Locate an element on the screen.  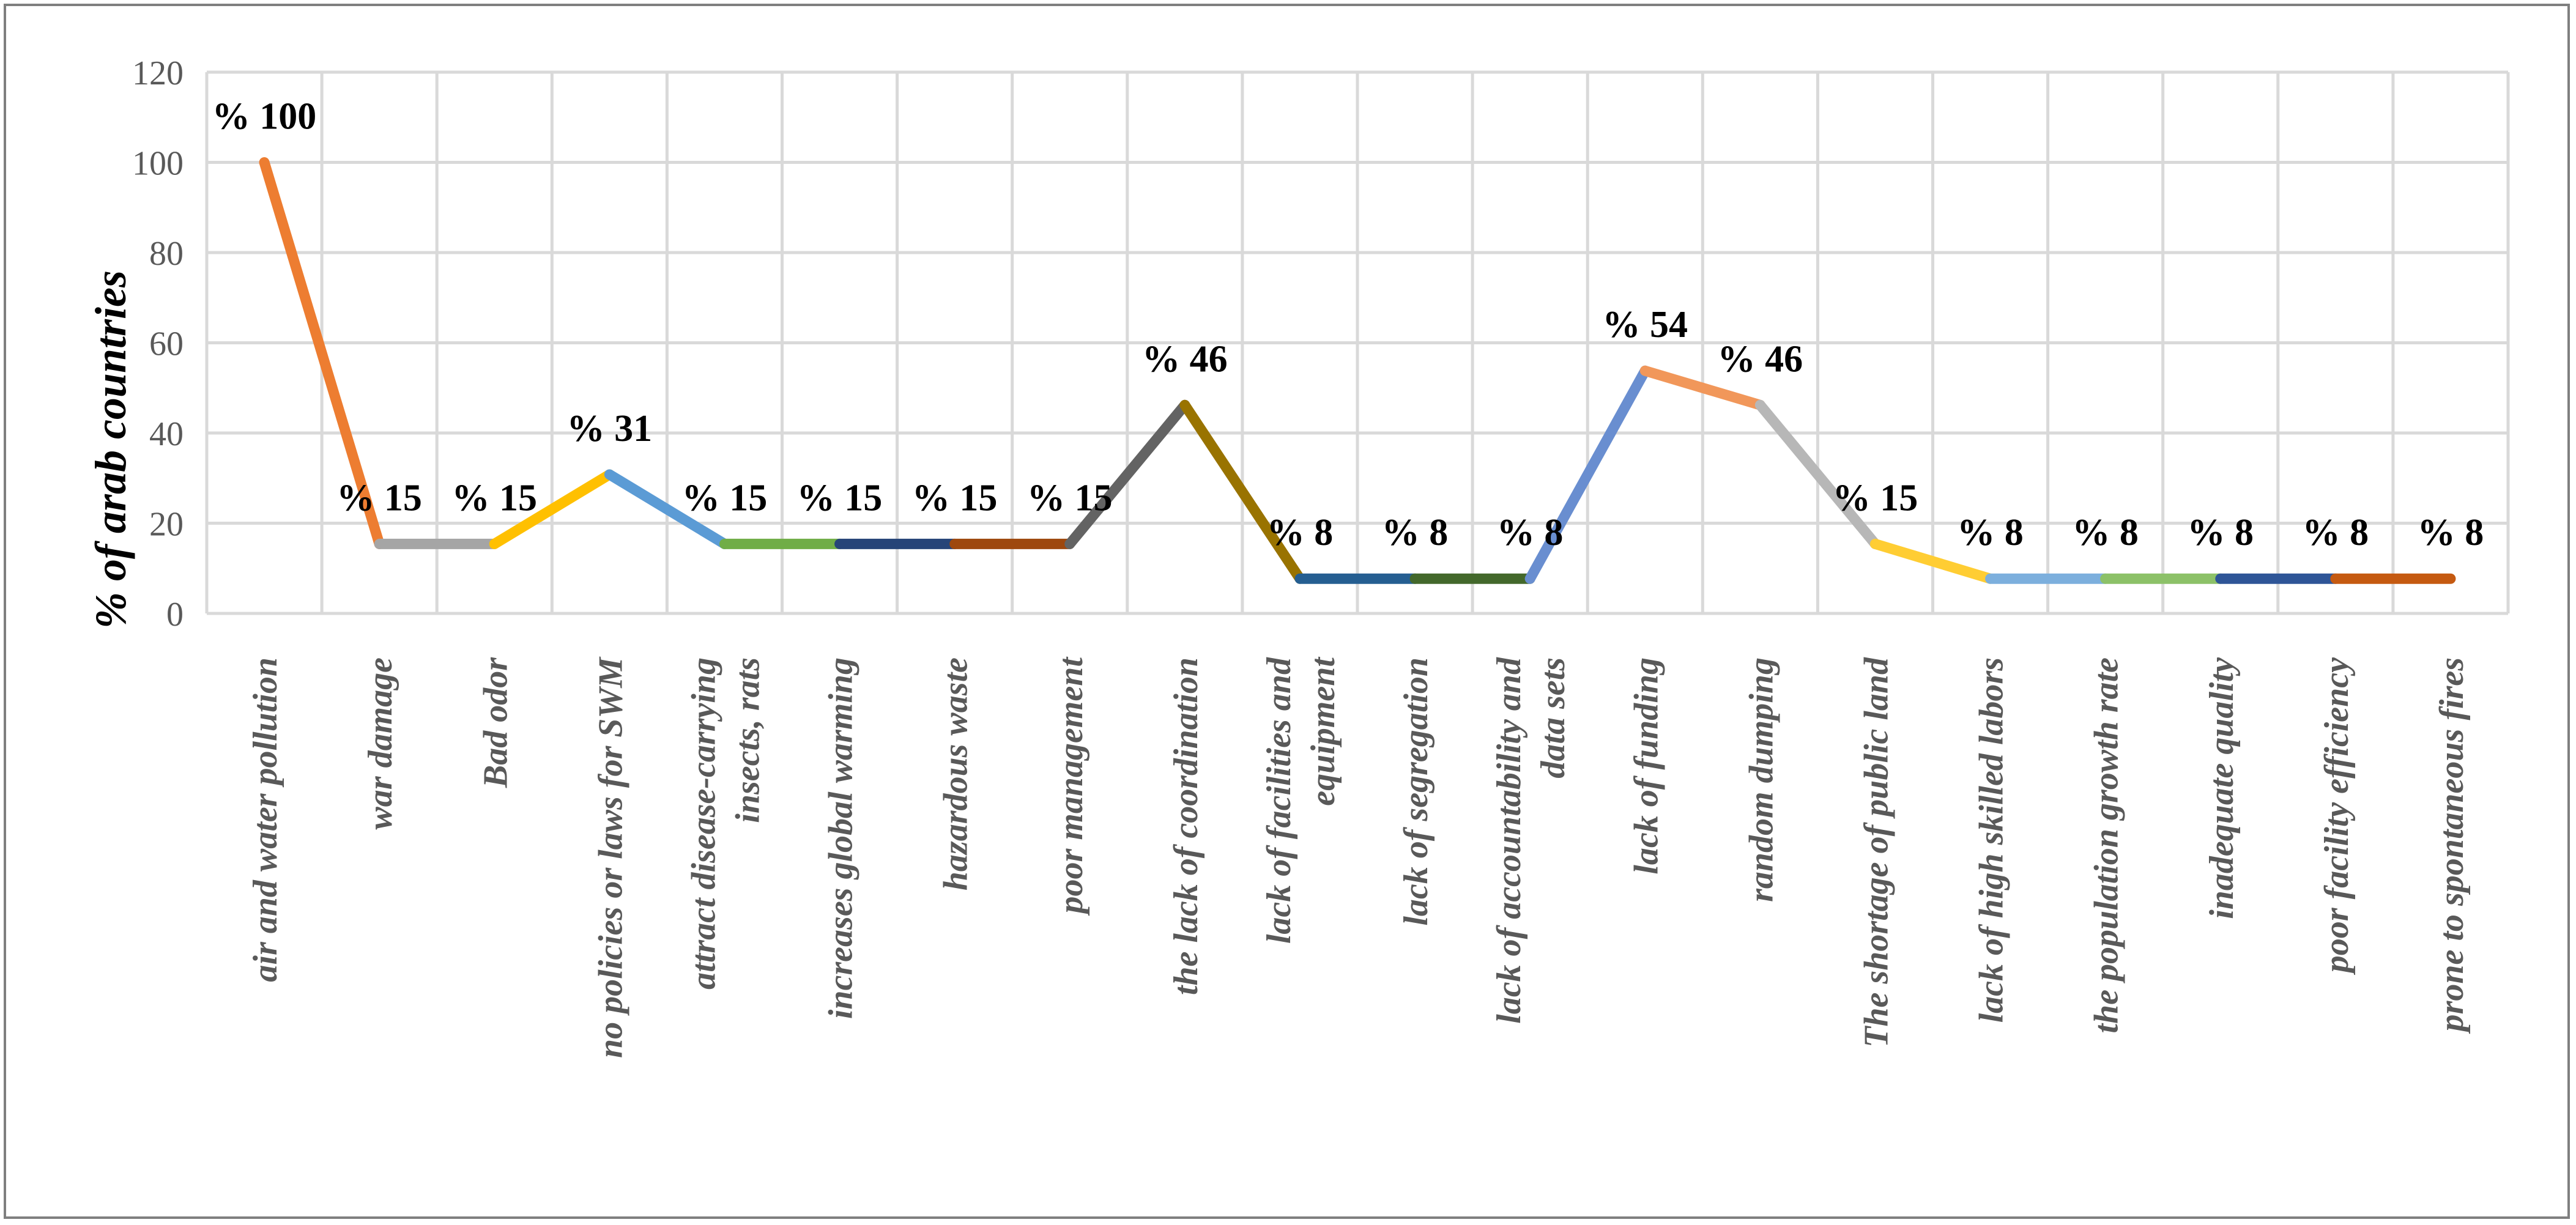
x-category-label-line: the lack of coordination is located at coordinates (1186, 826).